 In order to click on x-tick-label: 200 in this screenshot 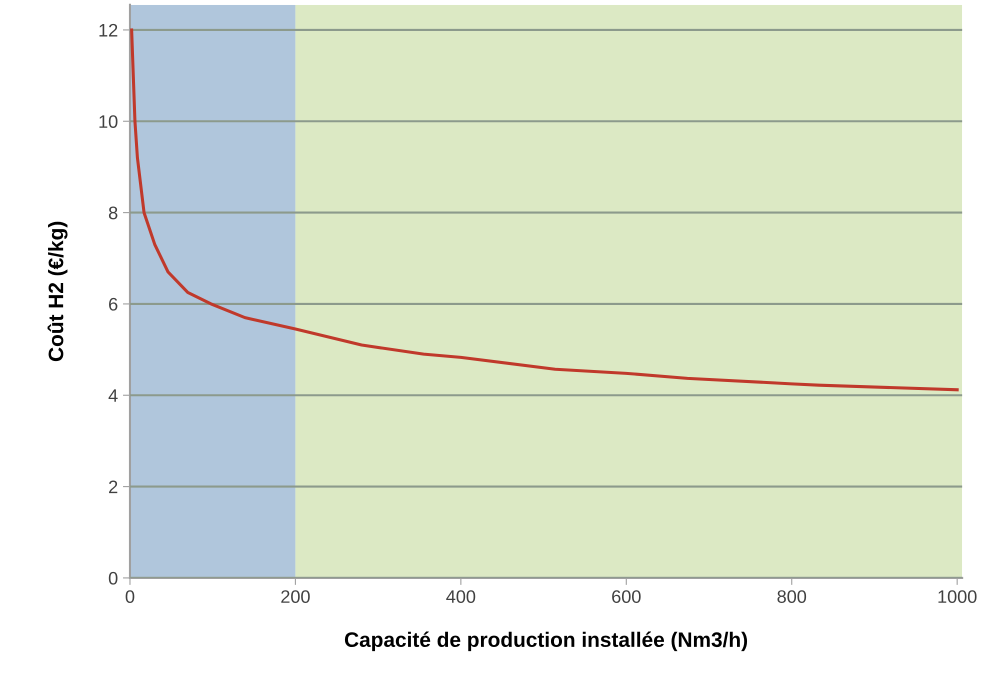, I will do `click(295, 596)`.